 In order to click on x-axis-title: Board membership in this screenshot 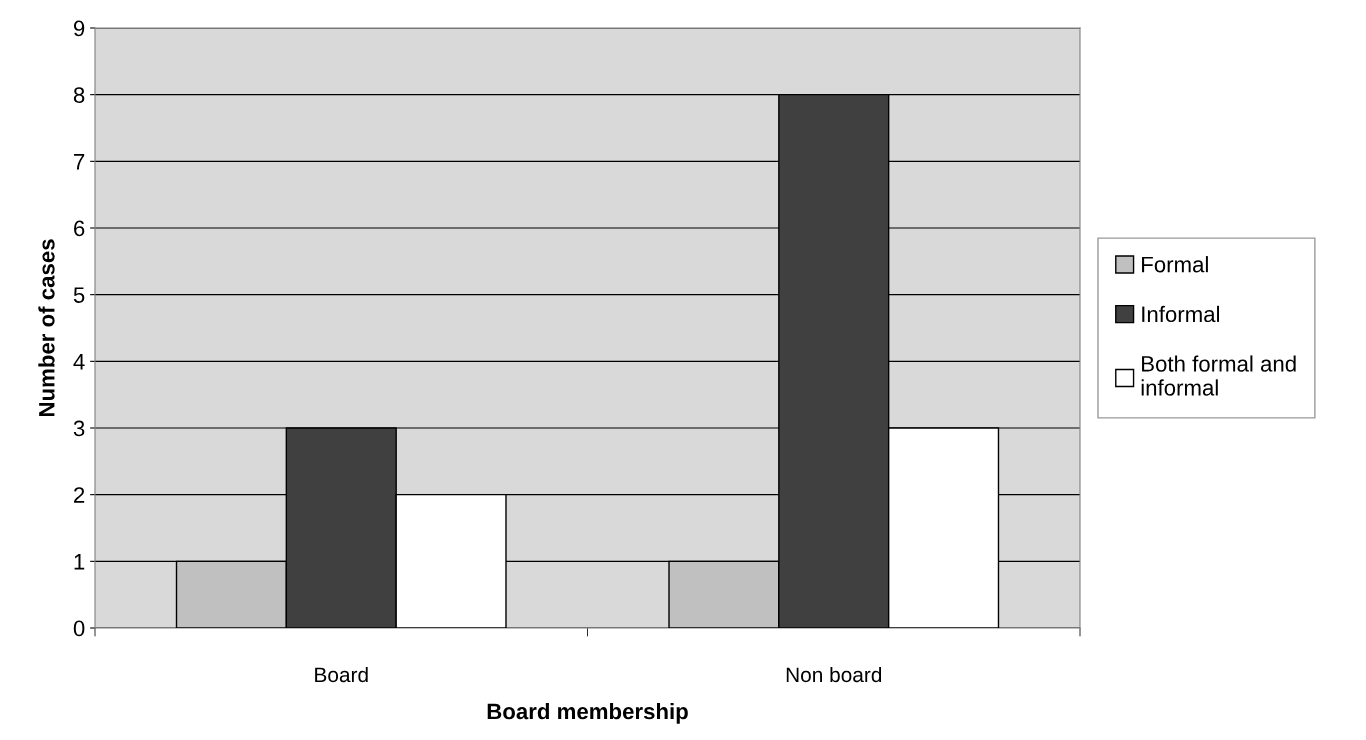, I will do `click(587, 713)`.